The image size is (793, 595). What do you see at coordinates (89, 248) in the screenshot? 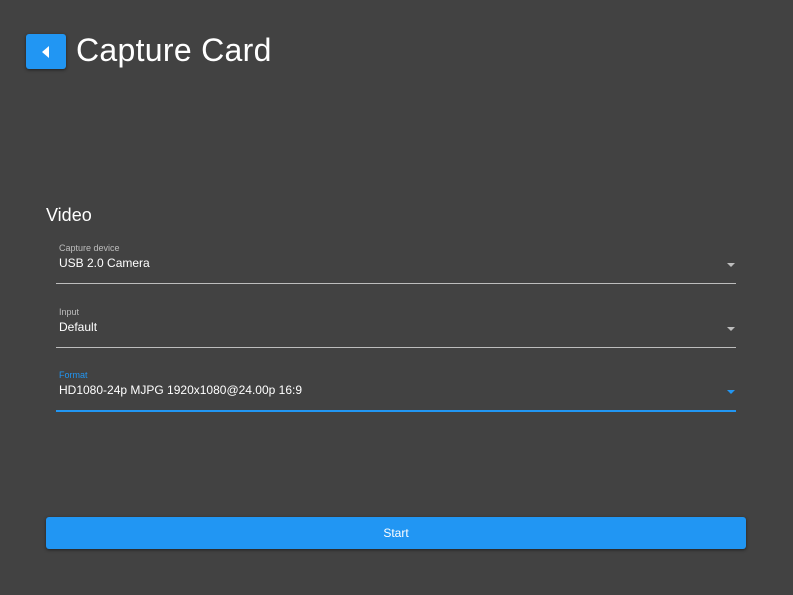
I see `field-label: Capture device` at bounding box center [89, 248].